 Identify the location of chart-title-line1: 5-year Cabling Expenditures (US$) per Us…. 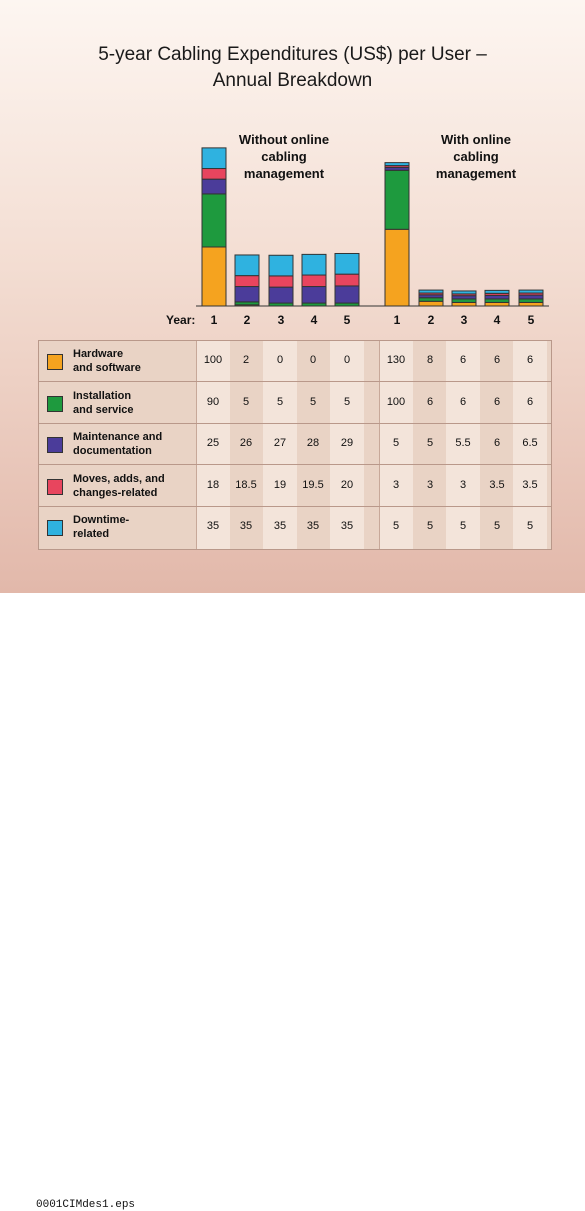
(292, 54).